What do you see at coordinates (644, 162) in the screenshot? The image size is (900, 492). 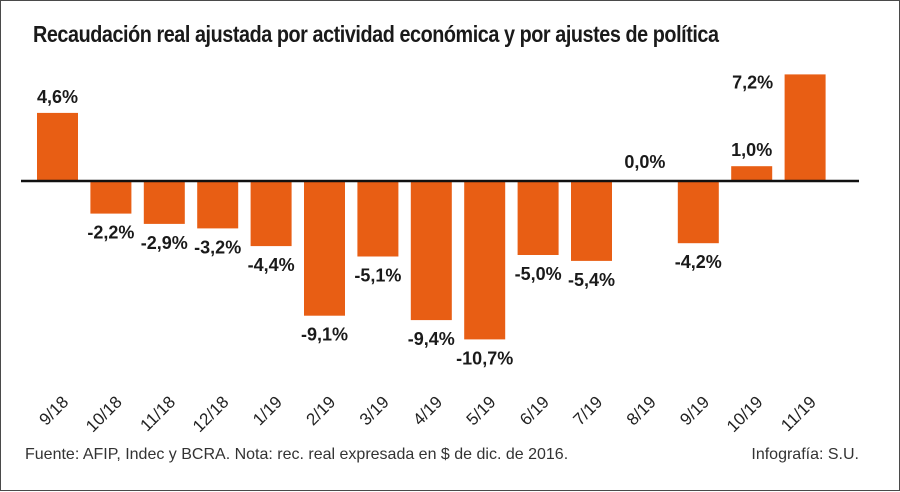 I see `value-label: 0,0%` at bounding box center [644, 162].